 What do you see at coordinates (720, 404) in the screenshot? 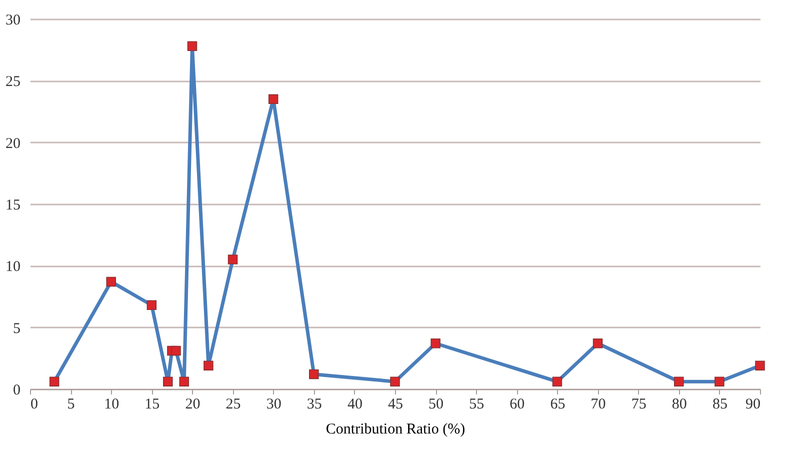
I see `x-tick-label: 85` at bounding box center [720, 404].